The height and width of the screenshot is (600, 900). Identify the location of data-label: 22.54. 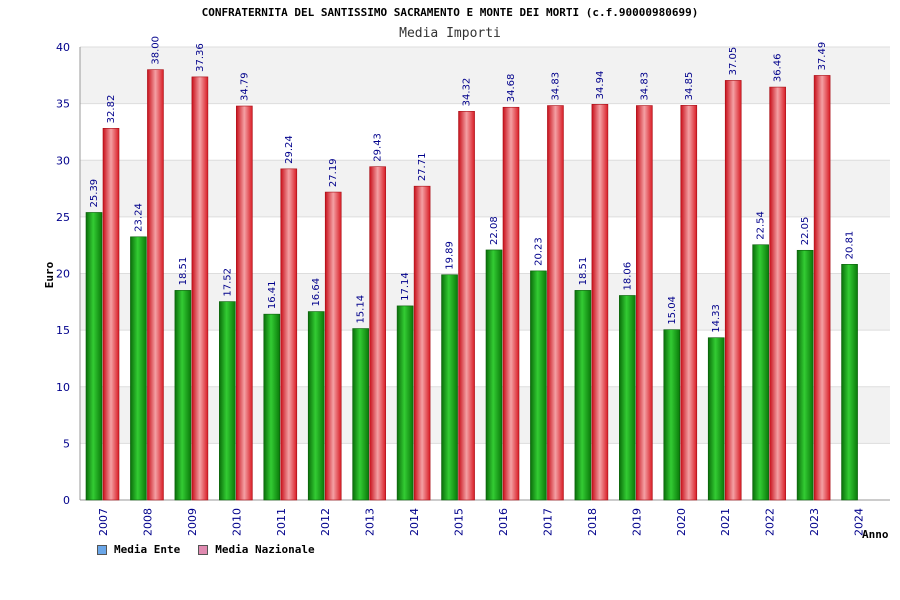
(761, 225).